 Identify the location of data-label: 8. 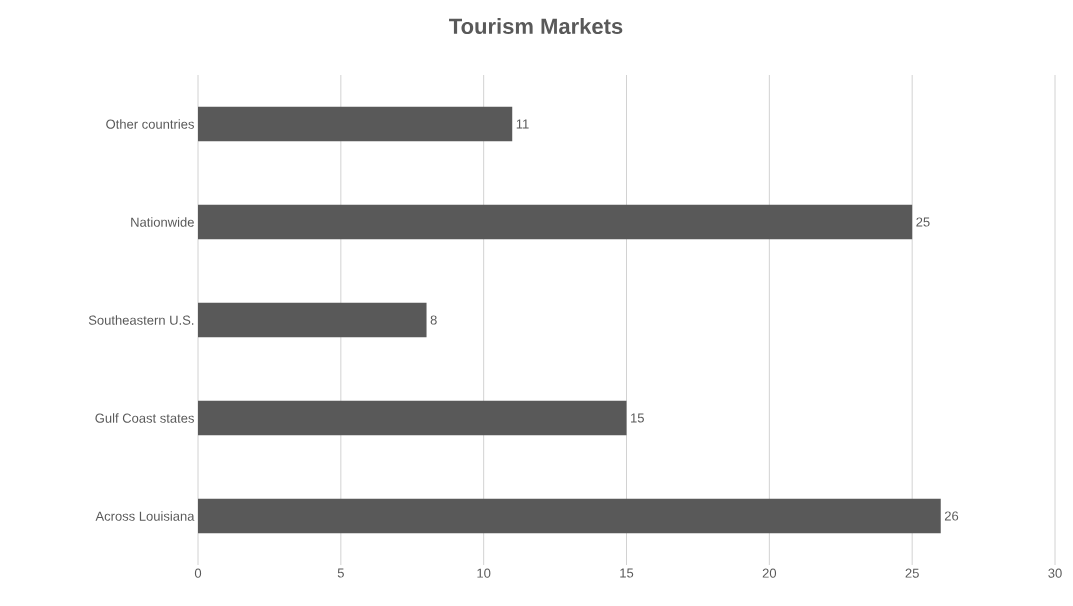
(433, 320).